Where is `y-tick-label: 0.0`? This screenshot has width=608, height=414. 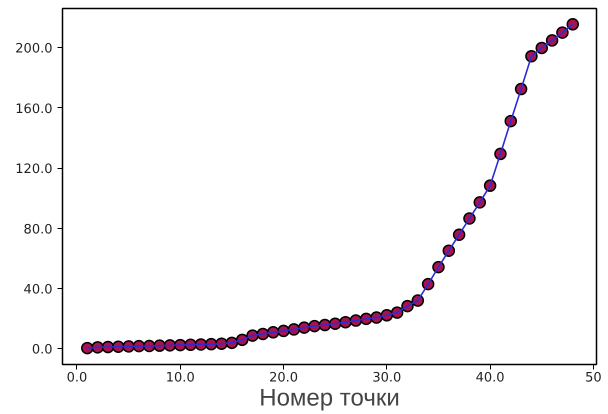 y-tick-label: 0.0 is located at coordinates (42, 350).